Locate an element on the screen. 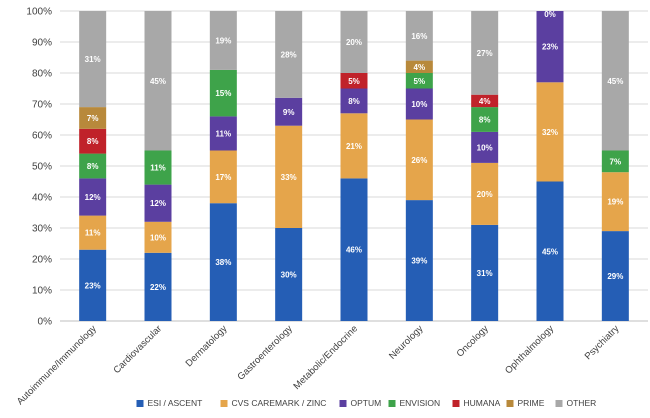 The image size is (650, 418). legend-item: HUMANA is located at coordinates (476, 403).